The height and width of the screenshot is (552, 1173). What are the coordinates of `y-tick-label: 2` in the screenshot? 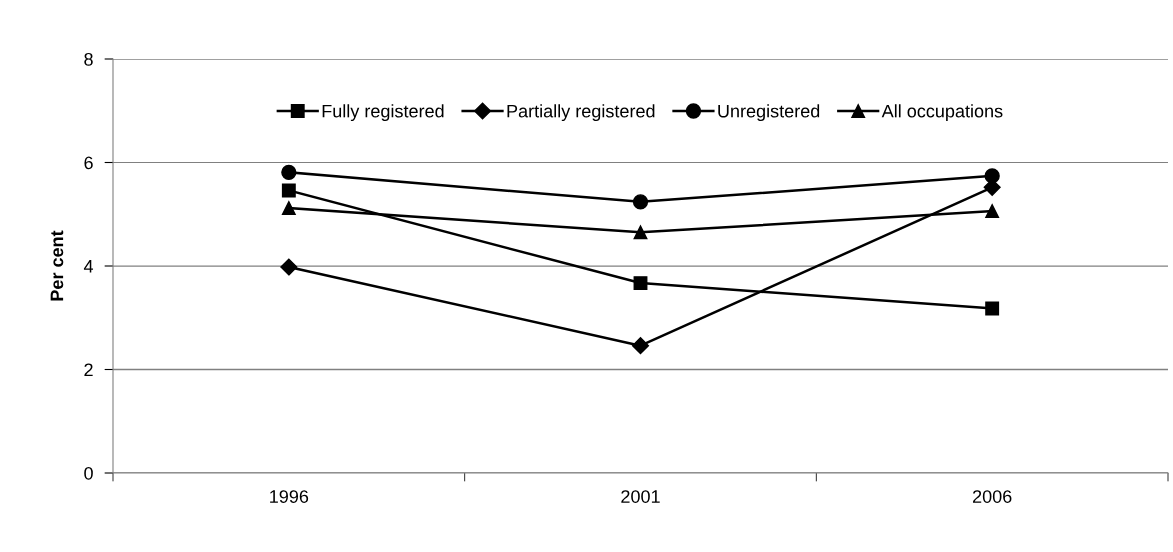 It's located at (88, 370).